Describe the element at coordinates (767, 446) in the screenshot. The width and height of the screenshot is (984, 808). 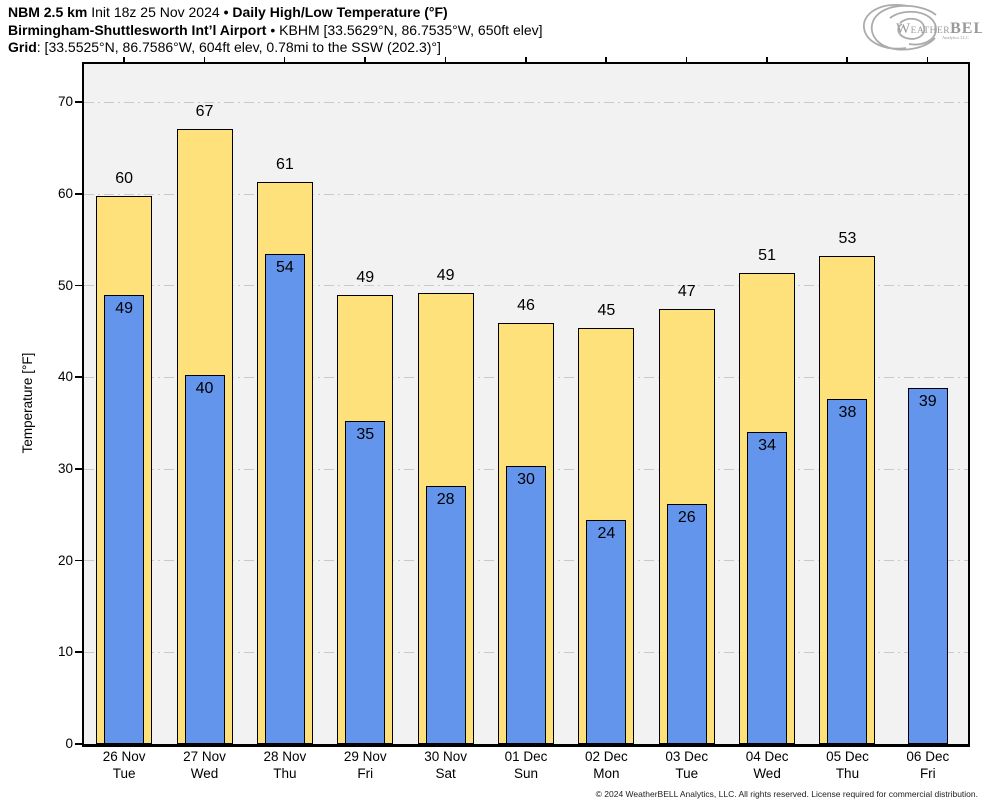
I see `low-value-label: 34` at that location.